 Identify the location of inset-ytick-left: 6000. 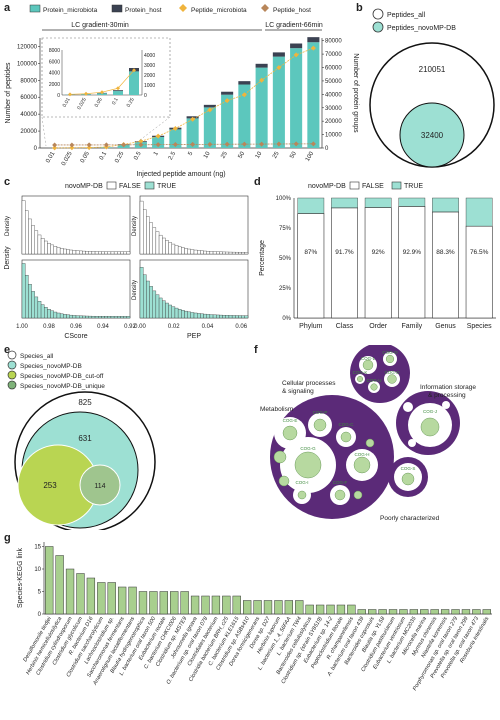
(54, 62).